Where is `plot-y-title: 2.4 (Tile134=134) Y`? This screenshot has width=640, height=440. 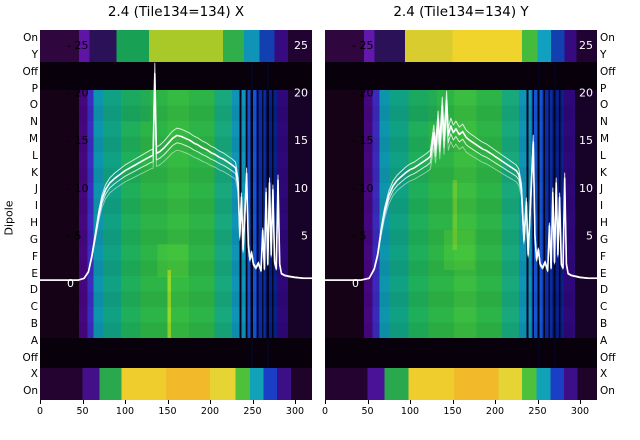
plot-y-title: 2.4 (Tile134=134) Y is located at coordinates (461, 12).